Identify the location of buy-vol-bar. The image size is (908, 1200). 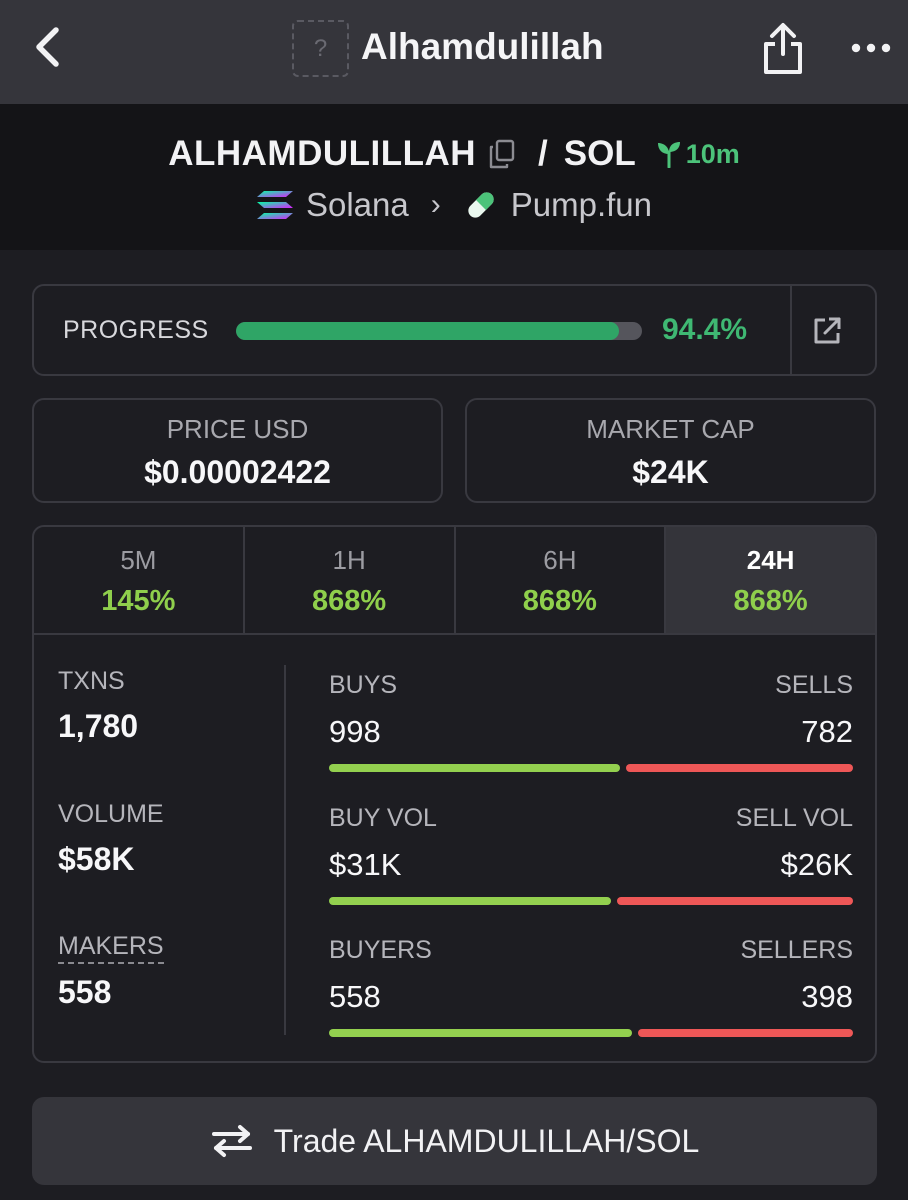
(470, 901).